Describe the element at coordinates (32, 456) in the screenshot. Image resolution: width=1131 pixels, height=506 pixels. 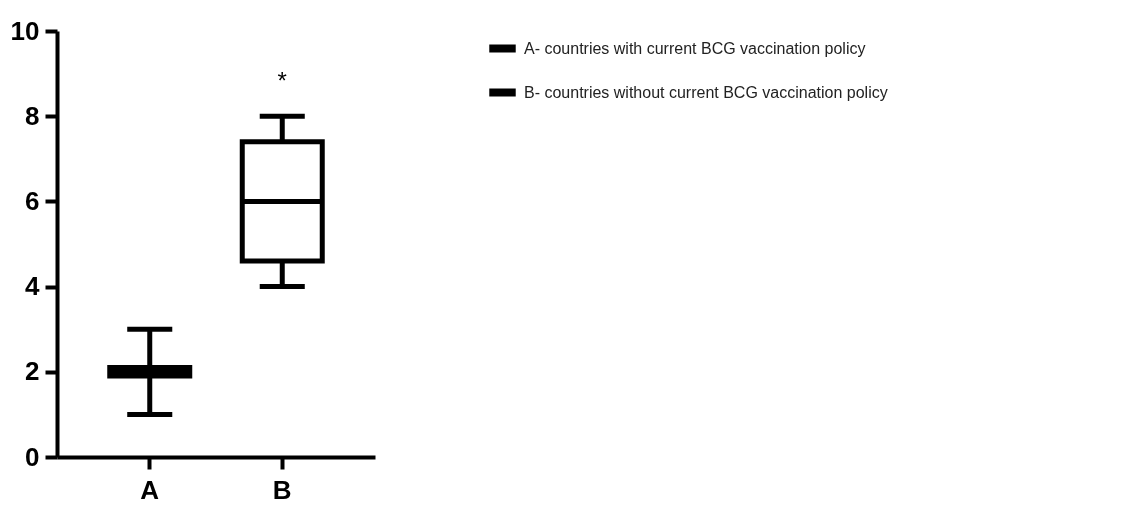
I see `y-tick-label: 0` at that location.